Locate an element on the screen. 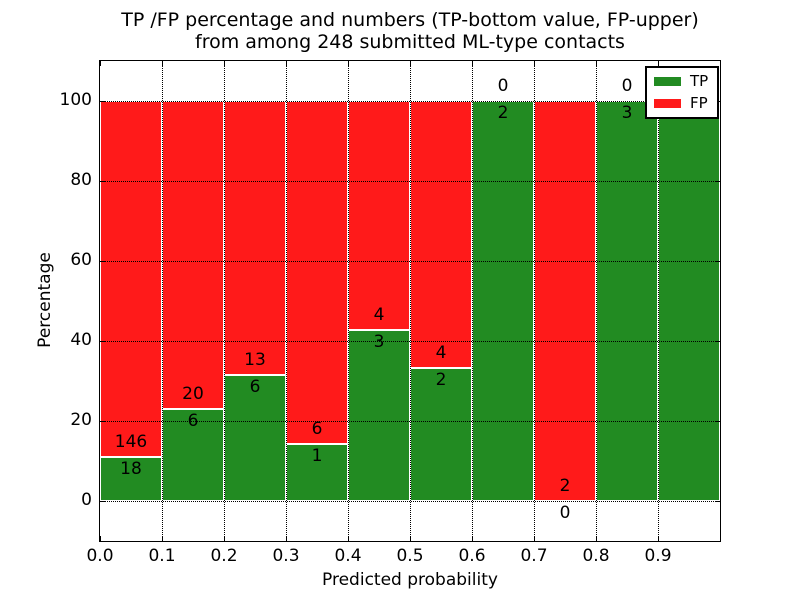 This screenshot has height=600, width=800. x-tick-label: 0.3 is located at coordinates (286, 556).